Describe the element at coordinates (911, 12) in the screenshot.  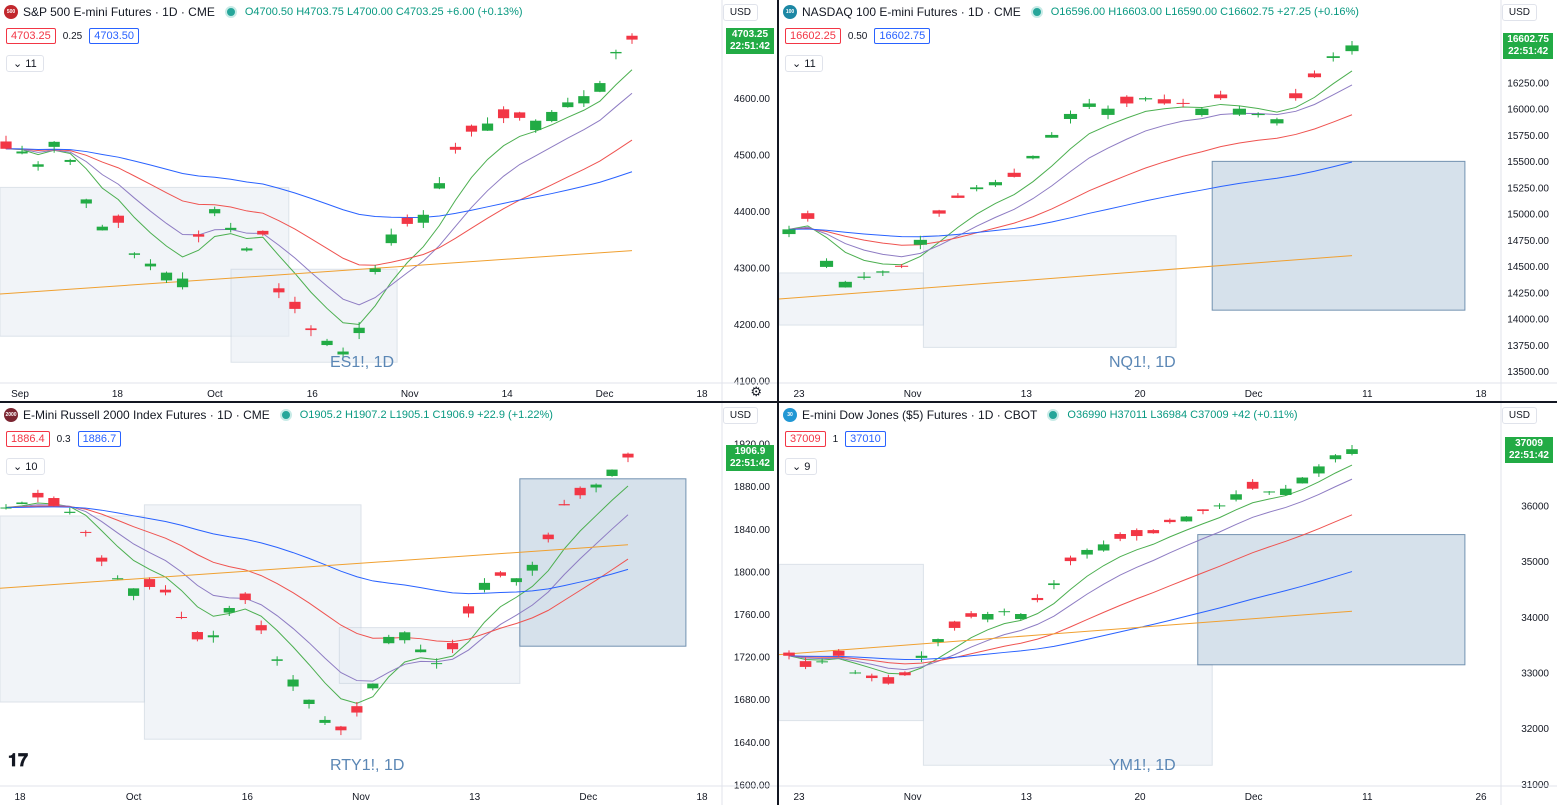
I see `symbol-title: NASDAQ 100 E-mini Futures · 1D · CME` at that location.